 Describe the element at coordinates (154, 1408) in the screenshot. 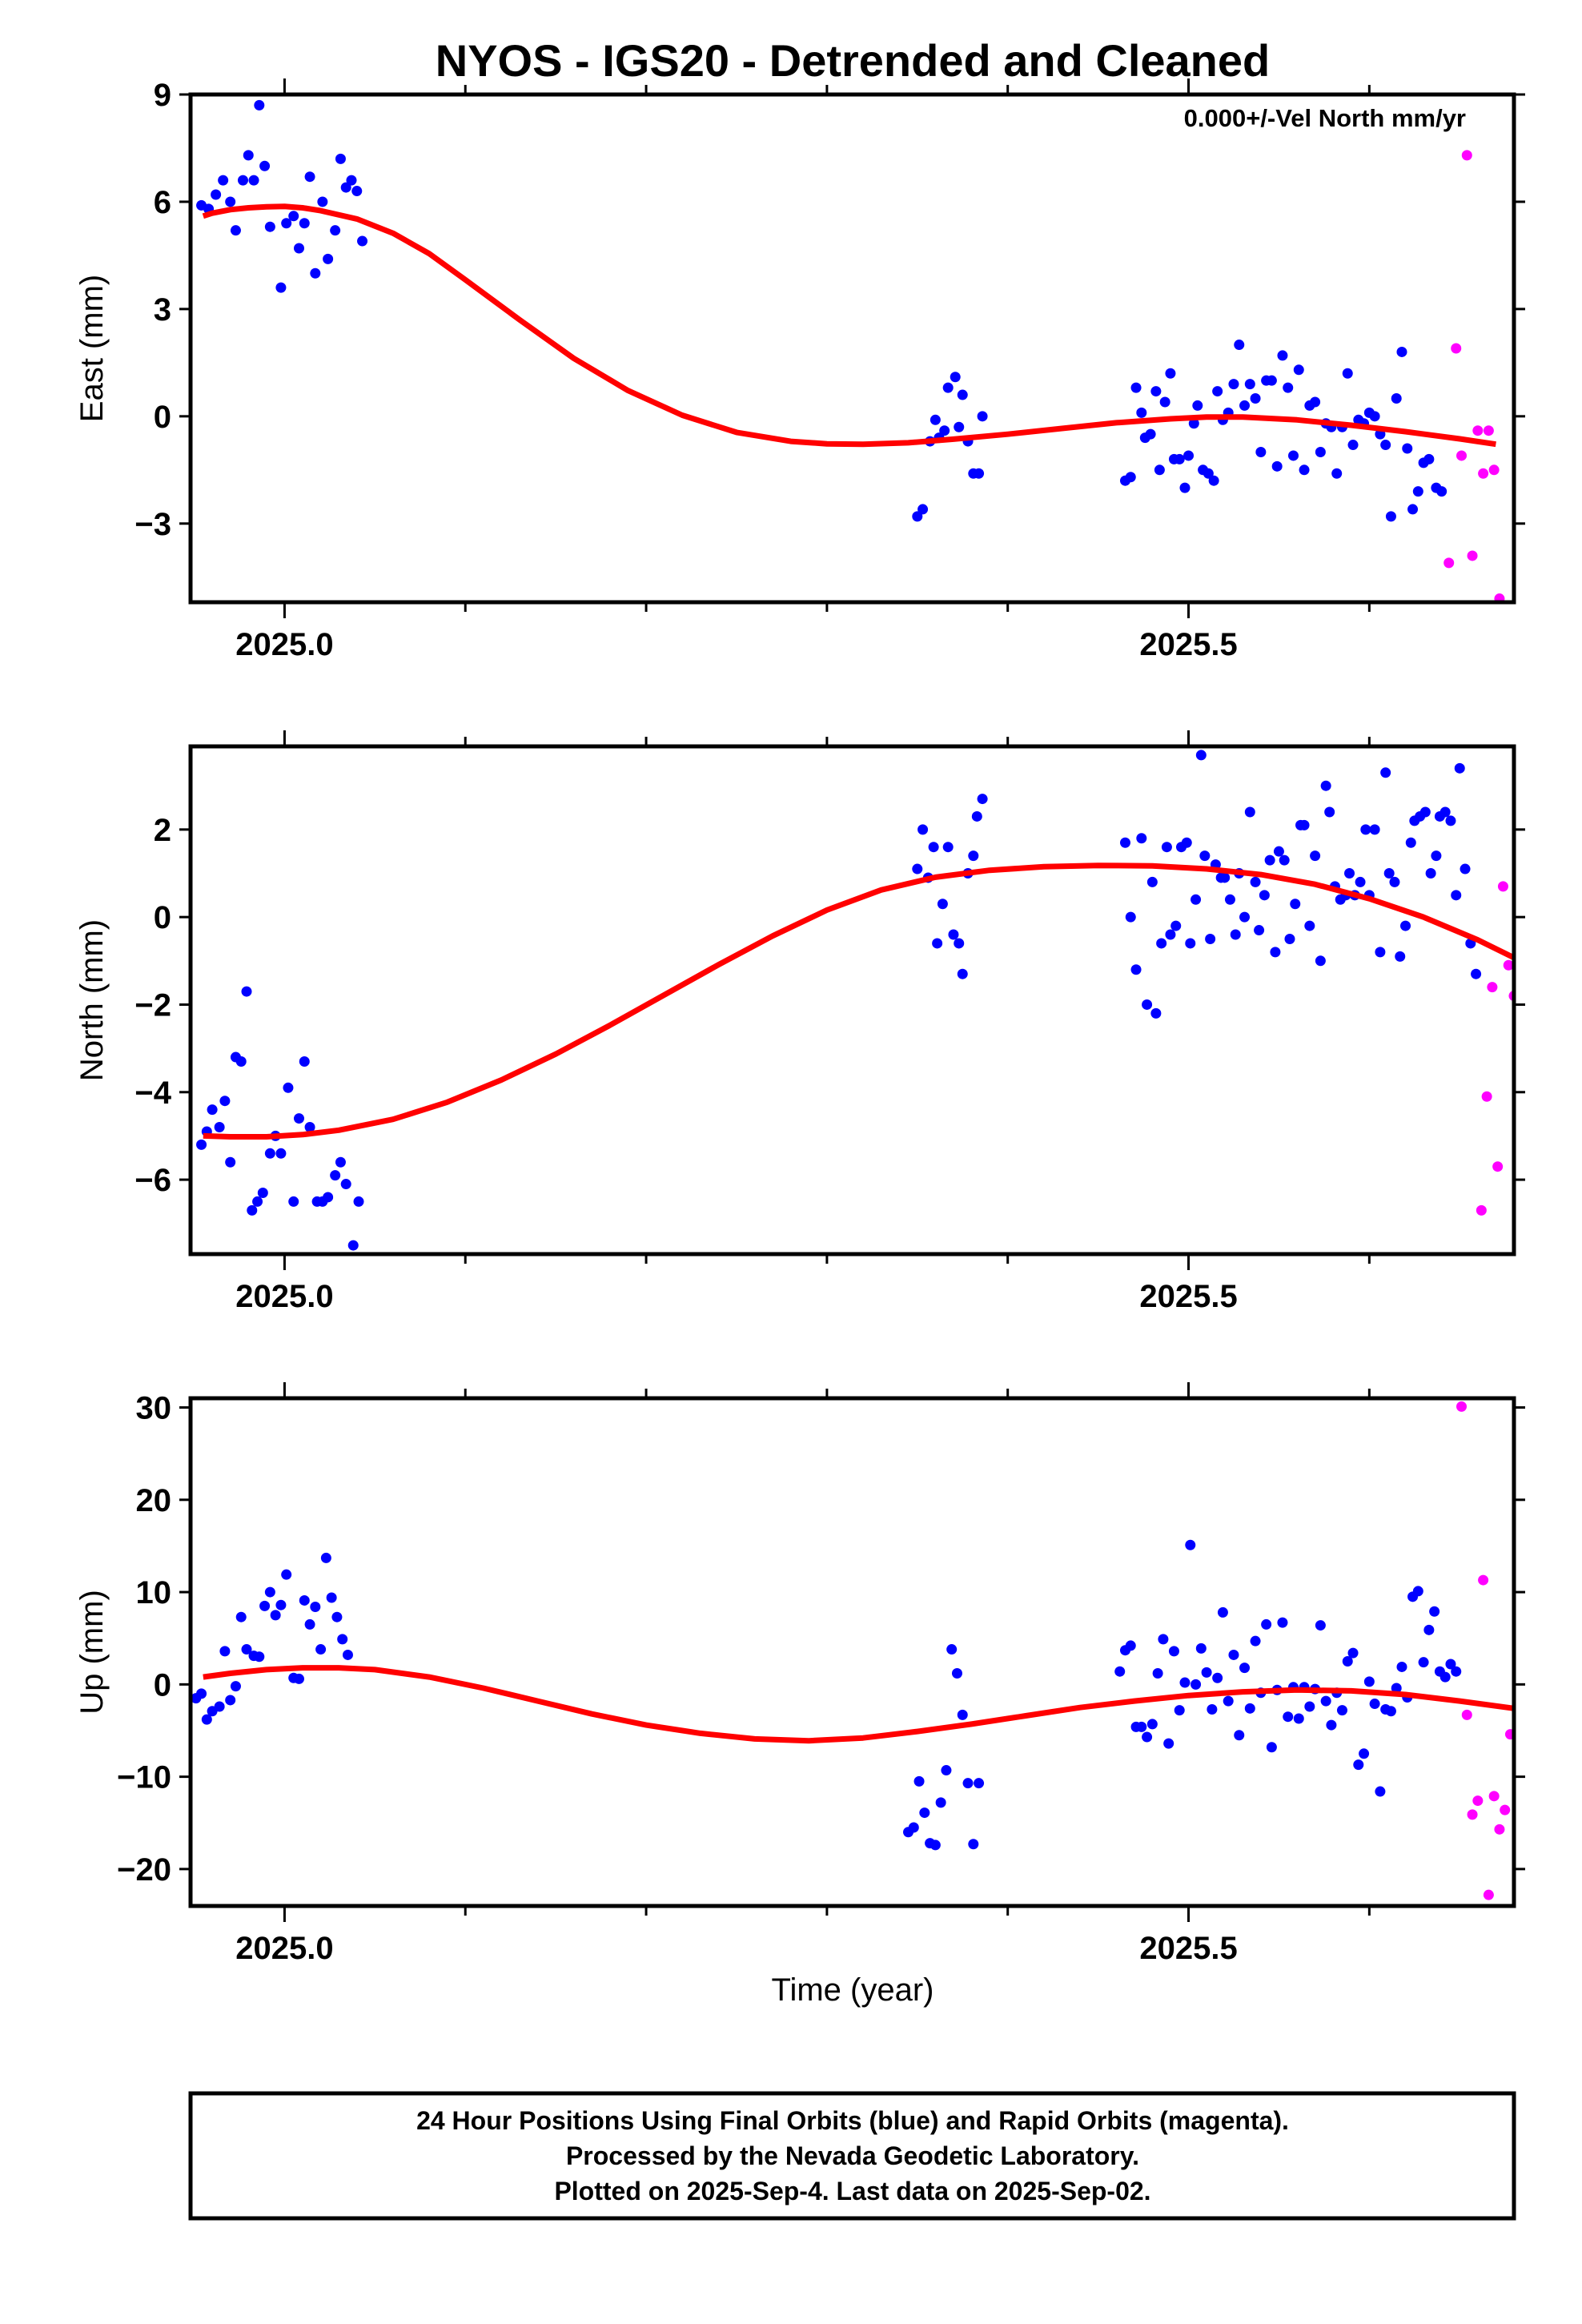

I see `y-tick-label: 30` at that location.